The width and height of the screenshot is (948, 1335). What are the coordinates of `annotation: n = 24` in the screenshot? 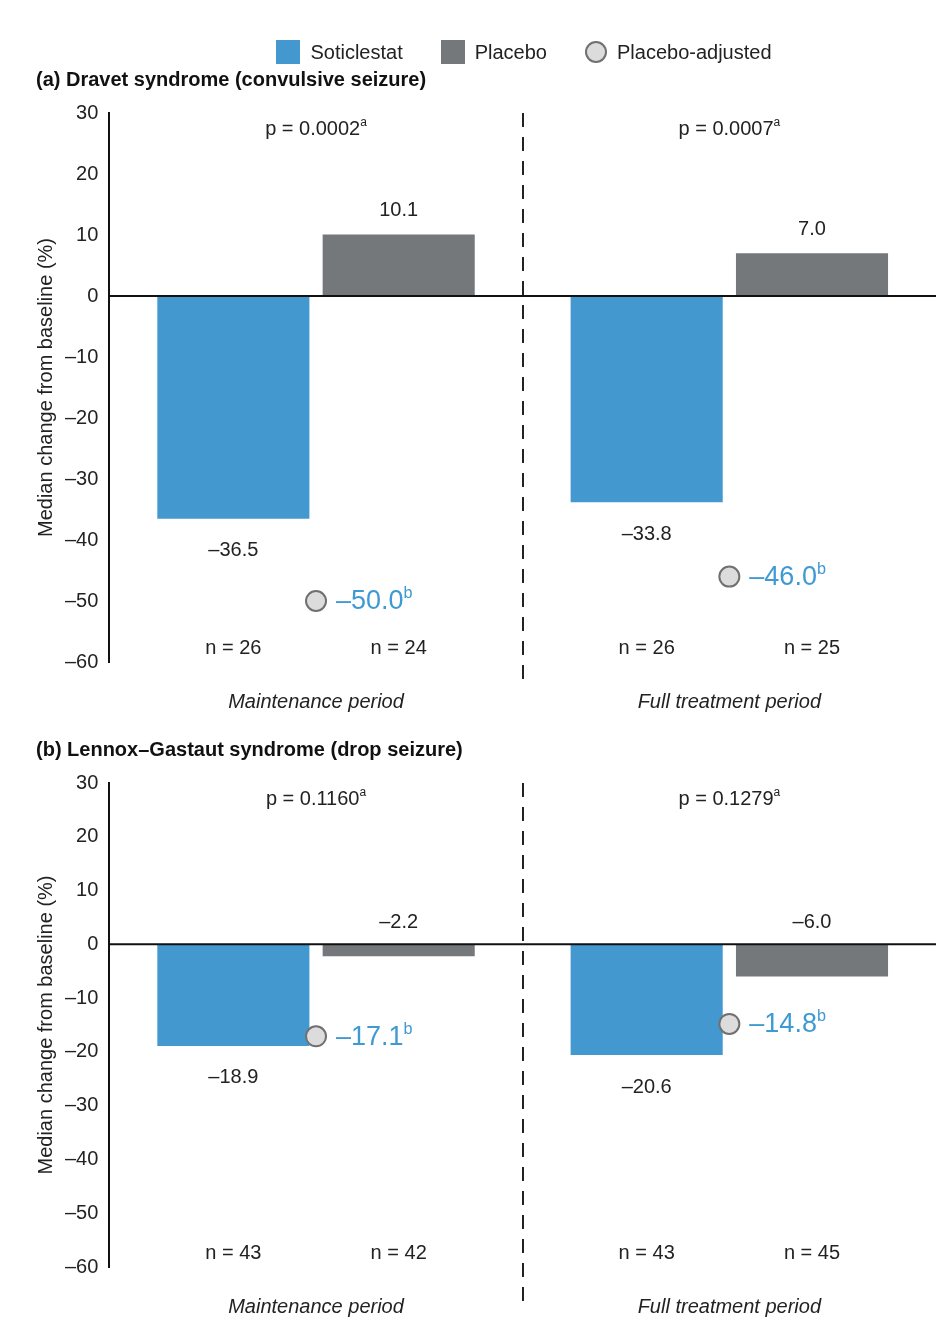 It's located at (398, 646).